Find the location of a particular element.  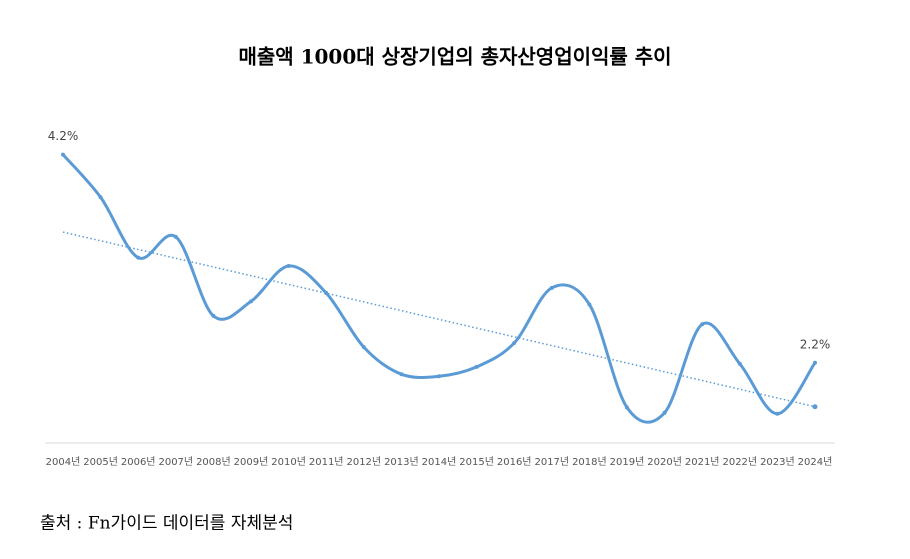

x-tick-label: 2023년 is located at coordinates (777, 462).